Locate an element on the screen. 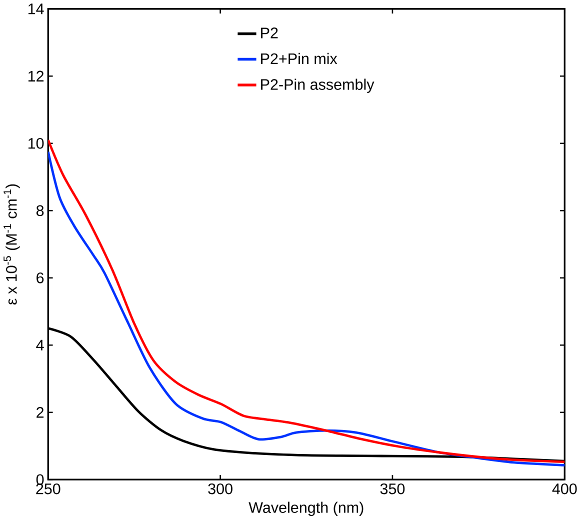 The width and height of the screenshot is (581, 520). legend-label: P2+Pin mix is located at coordinates (299, 58).